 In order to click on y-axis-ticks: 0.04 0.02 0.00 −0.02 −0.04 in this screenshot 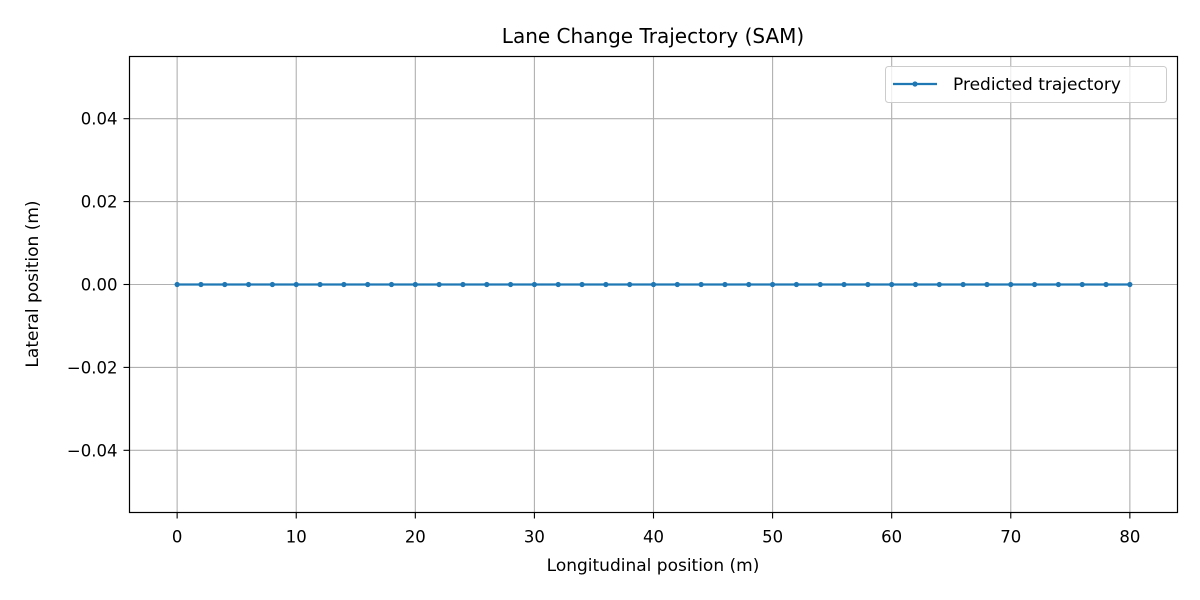, I will do `click(98, 285)`.